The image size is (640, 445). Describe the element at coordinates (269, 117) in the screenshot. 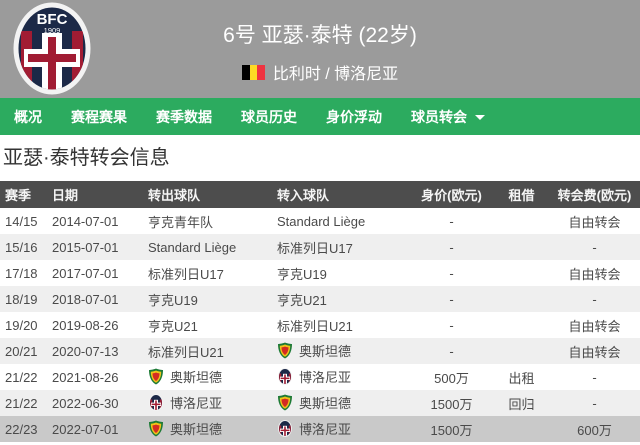

I see `nav-item-player-history: 球员历史` at that location.